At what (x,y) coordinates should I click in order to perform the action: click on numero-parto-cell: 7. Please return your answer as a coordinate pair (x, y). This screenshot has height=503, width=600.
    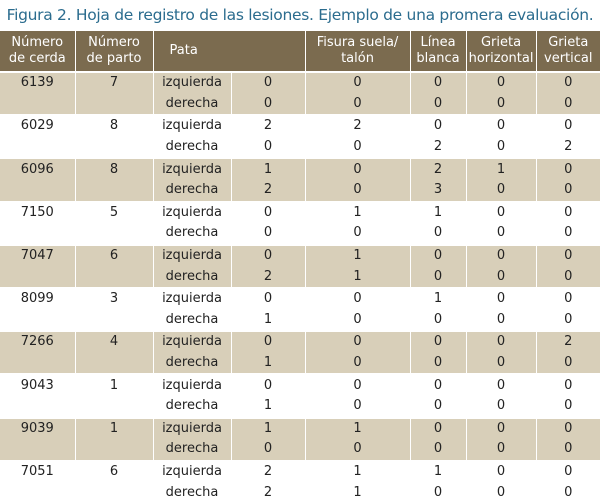
    Looking at the image, I should click on (114, 82).